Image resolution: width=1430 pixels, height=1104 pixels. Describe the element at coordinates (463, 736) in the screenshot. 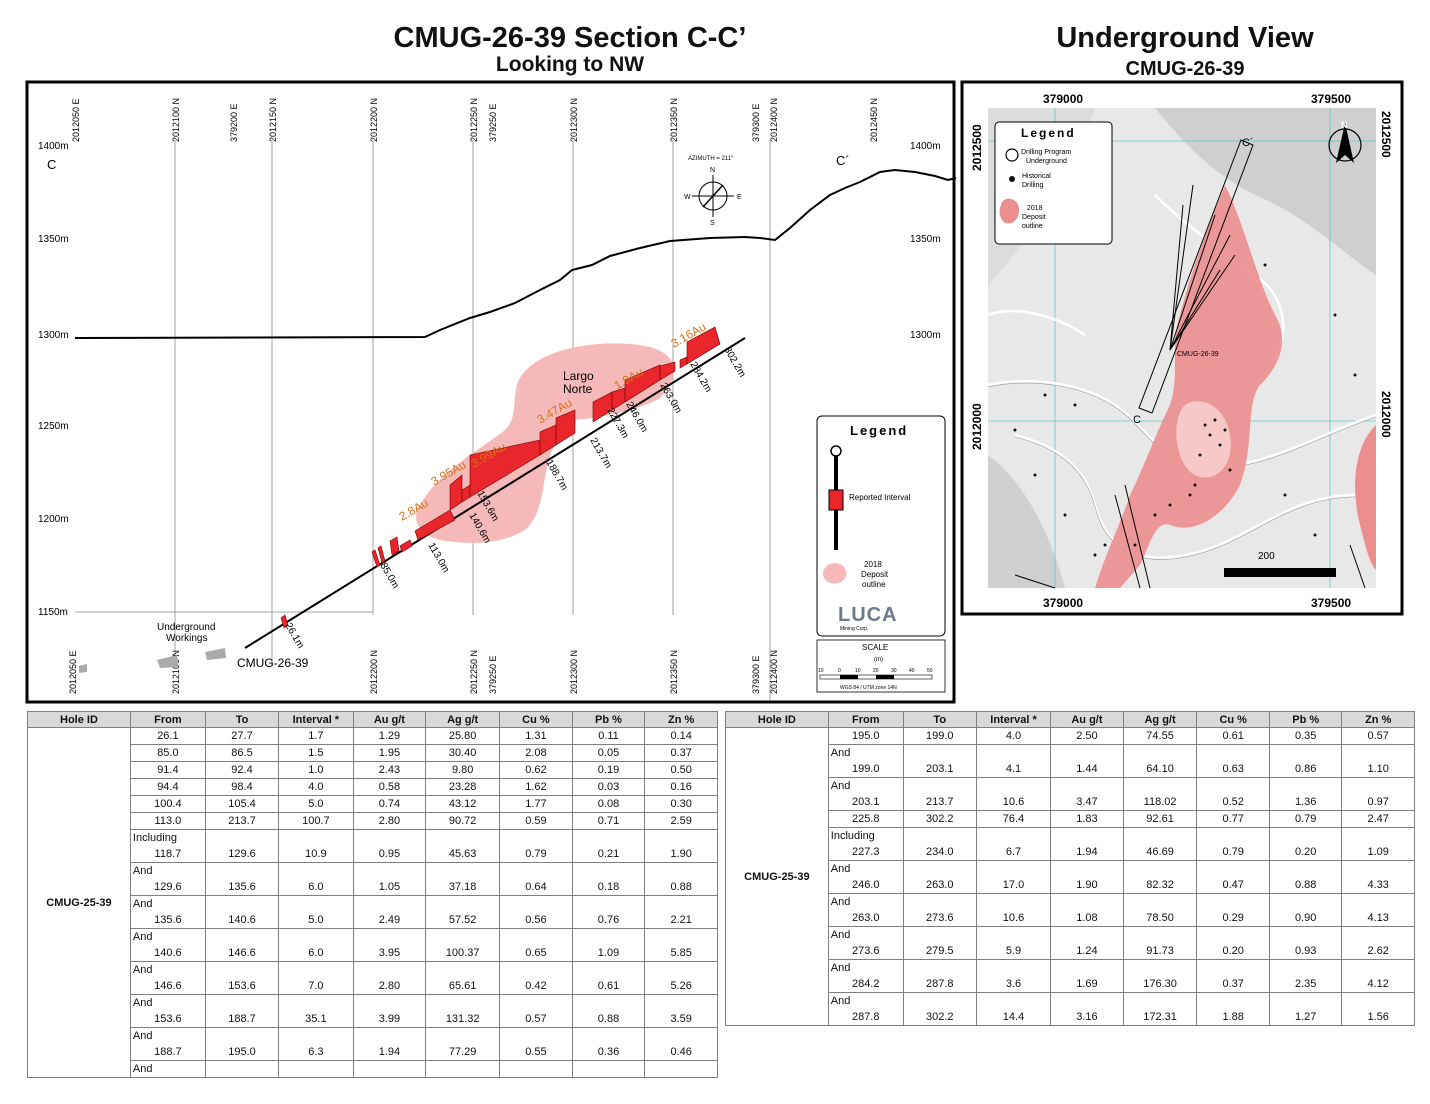

I see `table-cell-ag: 25.80` at that location.